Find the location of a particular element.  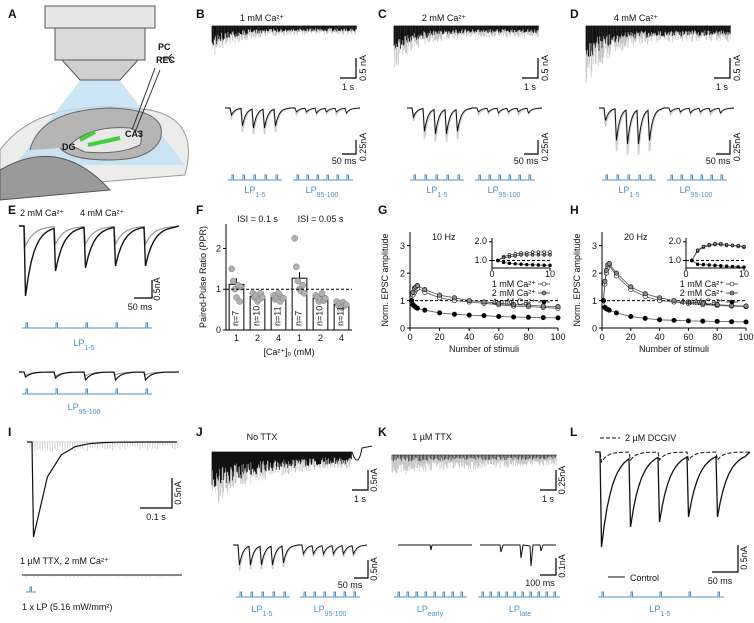

panel-title: No TTX is located at coordinates (262, 437).